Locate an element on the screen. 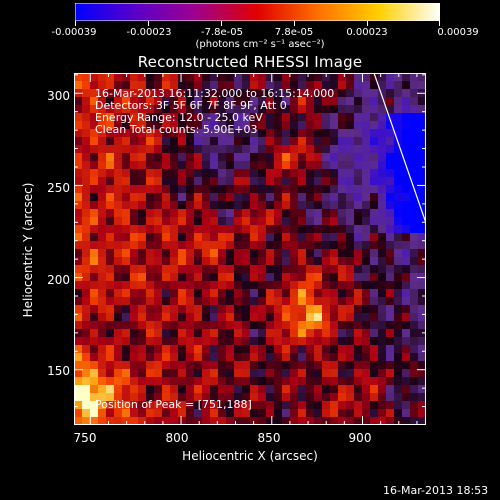 The width and height of the screenshot is (500, 500). colorbar-tick-label: -7.8e-05 is located at coordinates (222, 32).